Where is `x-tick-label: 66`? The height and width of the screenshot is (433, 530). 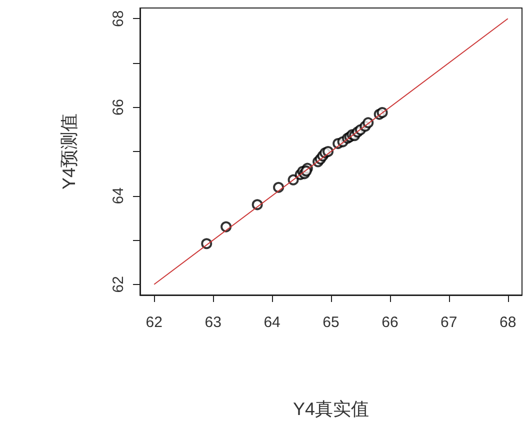 x-tick-label: 66 is located at coordinates (390, 322).